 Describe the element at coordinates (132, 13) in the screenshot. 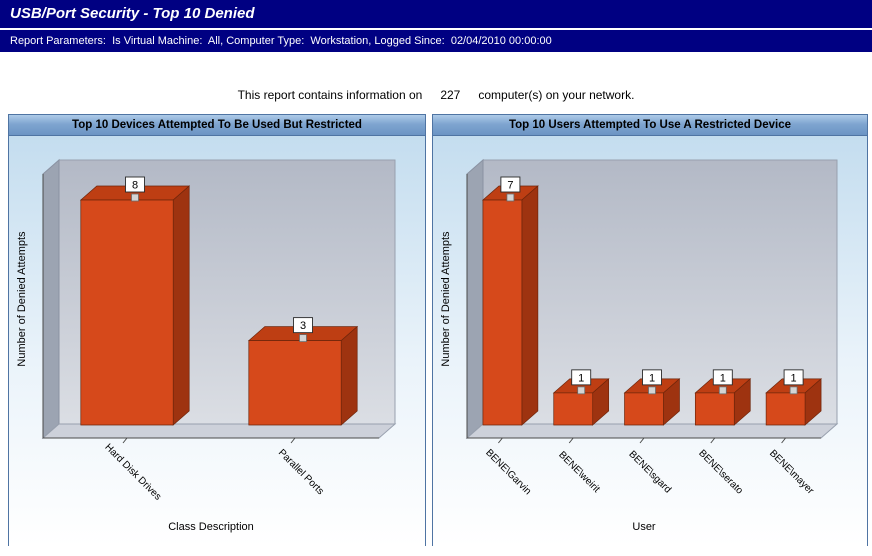

I see `report-title: USB/Port Security - Top 10 Denied` at that location.